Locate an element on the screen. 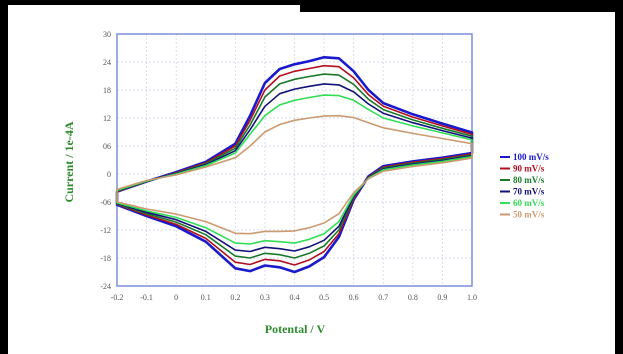 The image size is (623, 354). x-axis-title: Potental / V is located at coordinates (295, 329).